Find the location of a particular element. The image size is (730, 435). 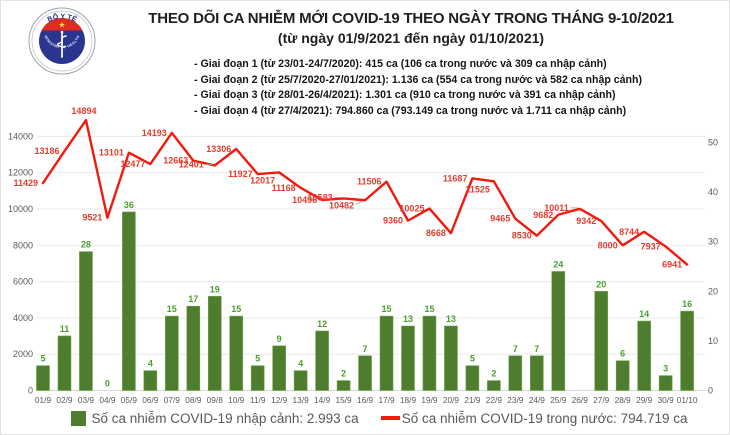

x-axis-label: 10/9 is located at coordinates (236, 400).